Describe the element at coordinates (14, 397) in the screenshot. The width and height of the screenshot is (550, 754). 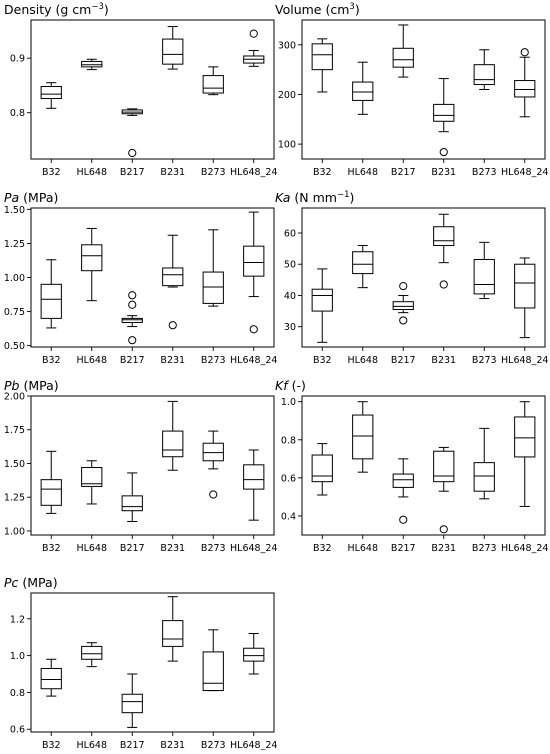
I see `y-tick-label: 2.00` at that location.